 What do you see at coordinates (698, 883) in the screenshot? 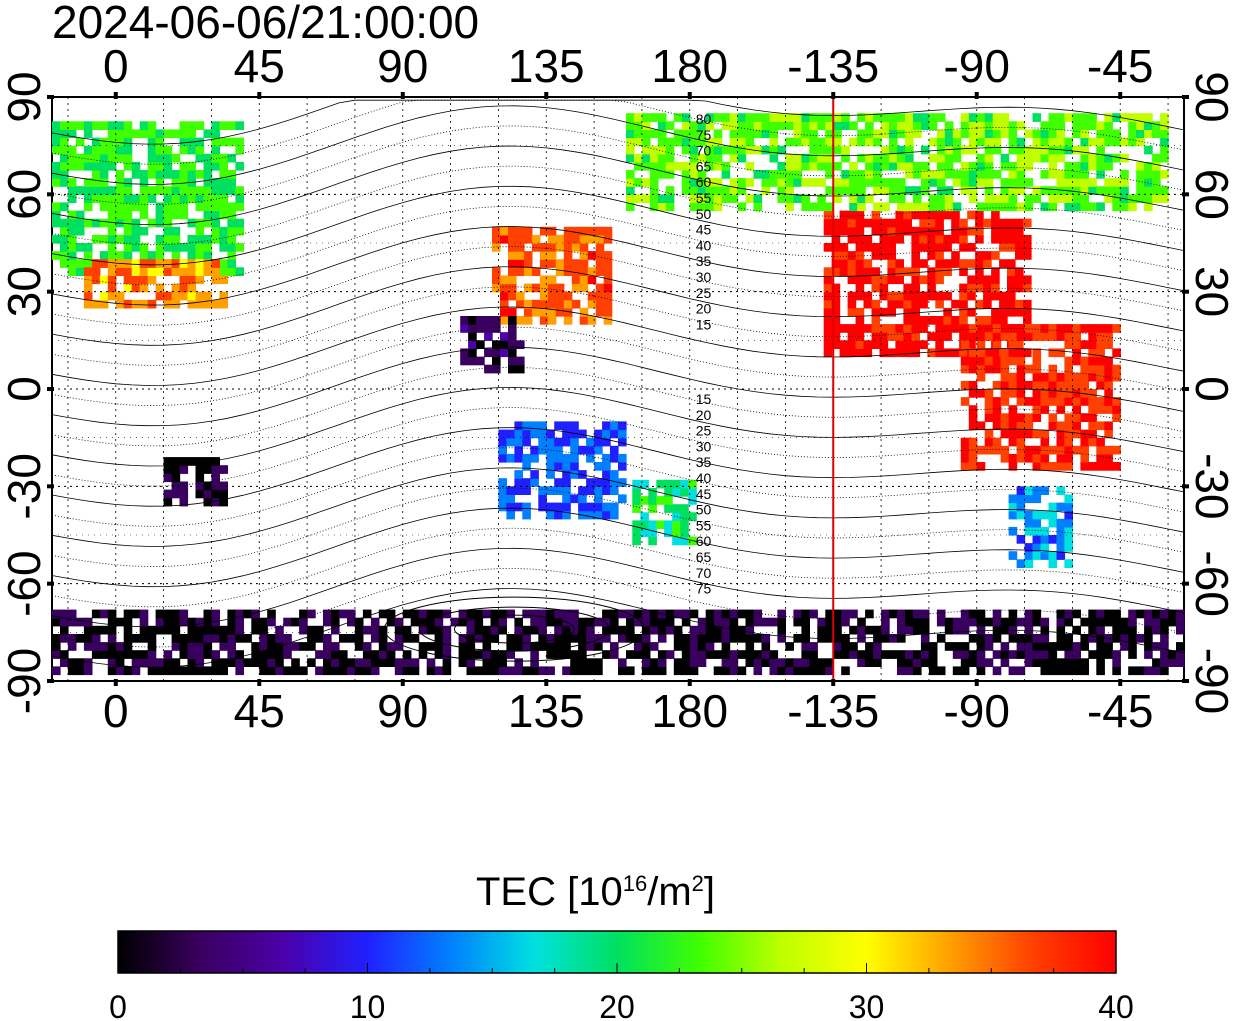
I see `colorbar-title-exp2: 2` at bounding box center [698, 883].